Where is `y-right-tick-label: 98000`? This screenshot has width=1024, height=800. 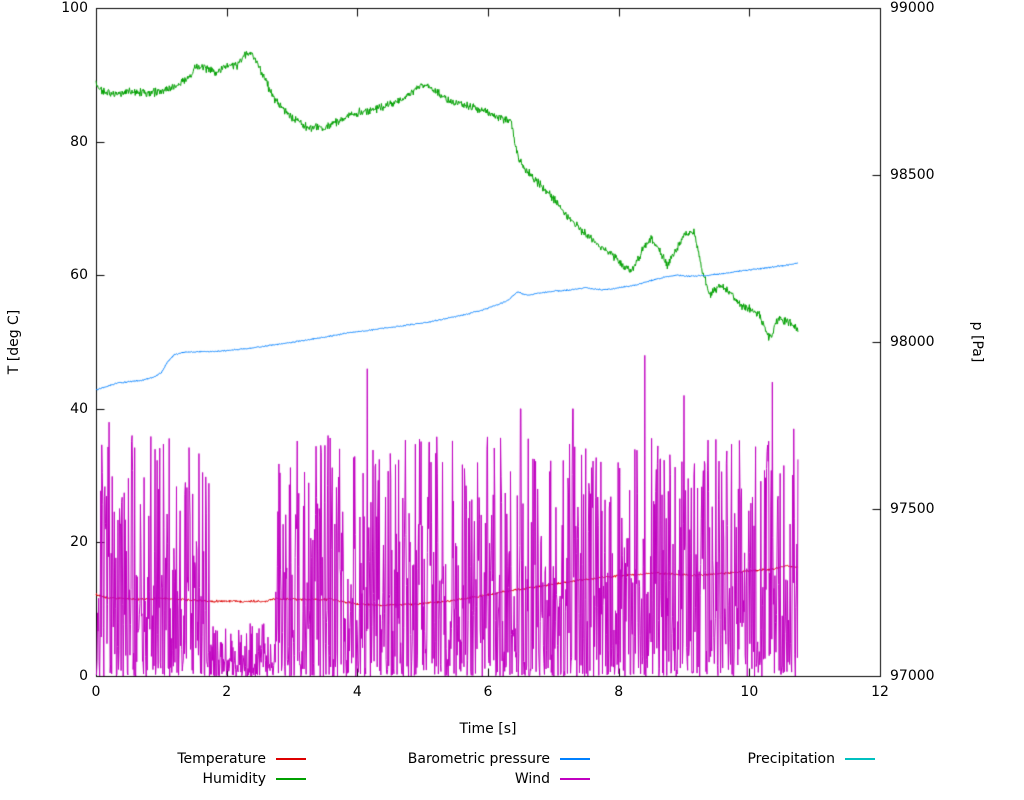
y-right-tick-label: 98000 is located at coordinates (912, 342).